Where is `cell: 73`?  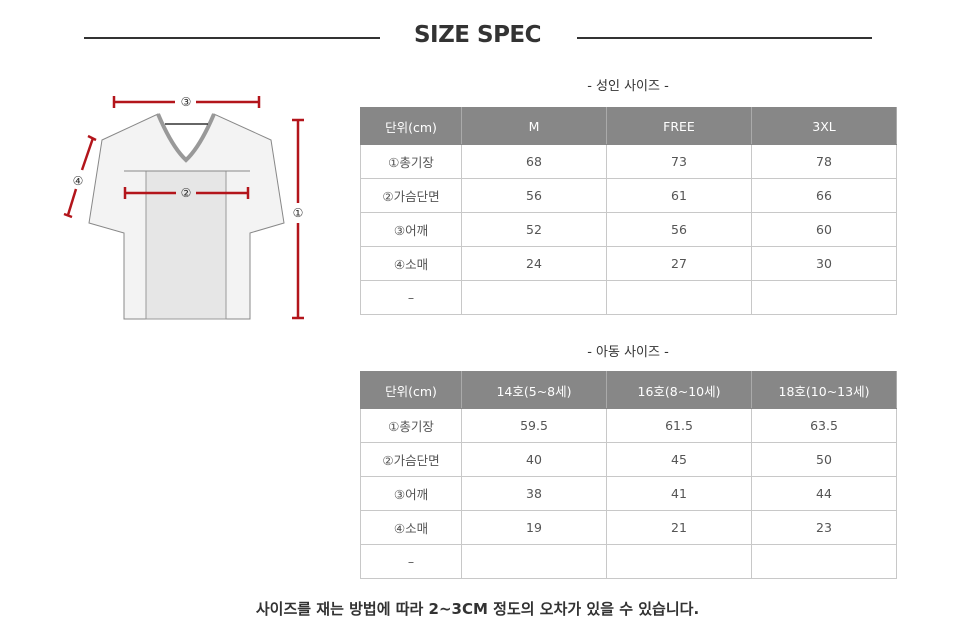
cell: 73 is located at coordinates (679, 161).